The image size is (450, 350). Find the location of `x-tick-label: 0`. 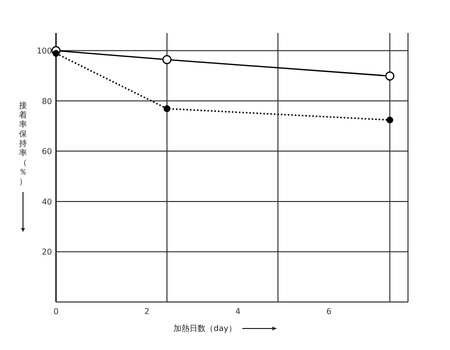

x-tick-label: 0 is located at coordinates (56, 311).